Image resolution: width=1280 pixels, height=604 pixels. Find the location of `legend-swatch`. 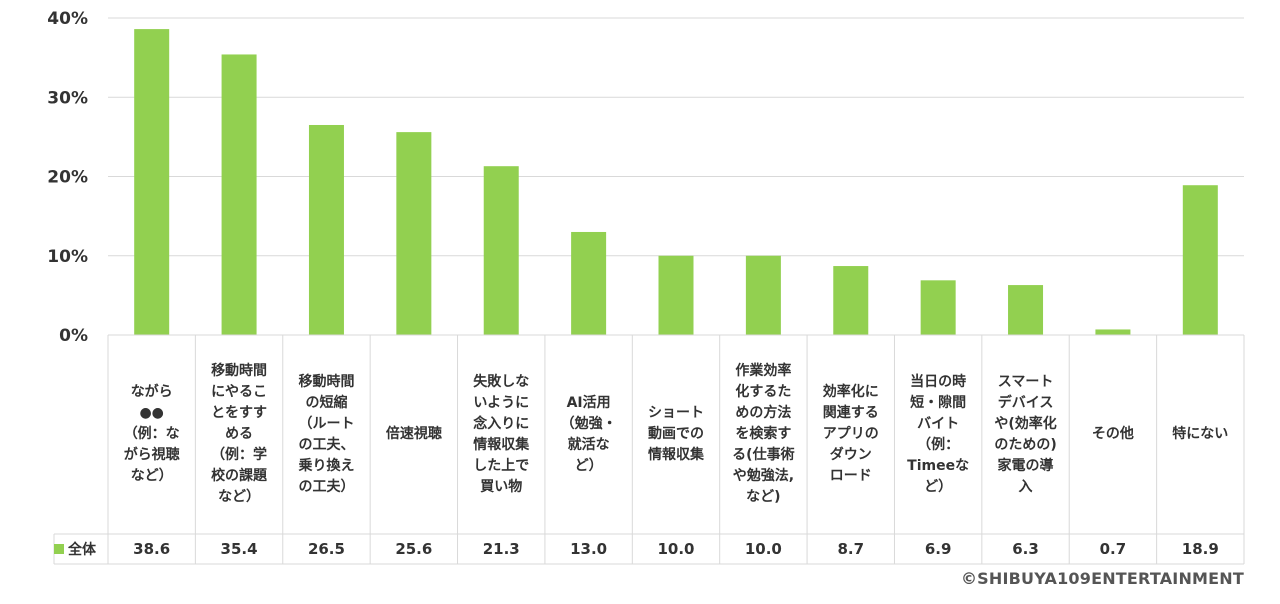

legend-swatch is located at coordinates (59, 549).